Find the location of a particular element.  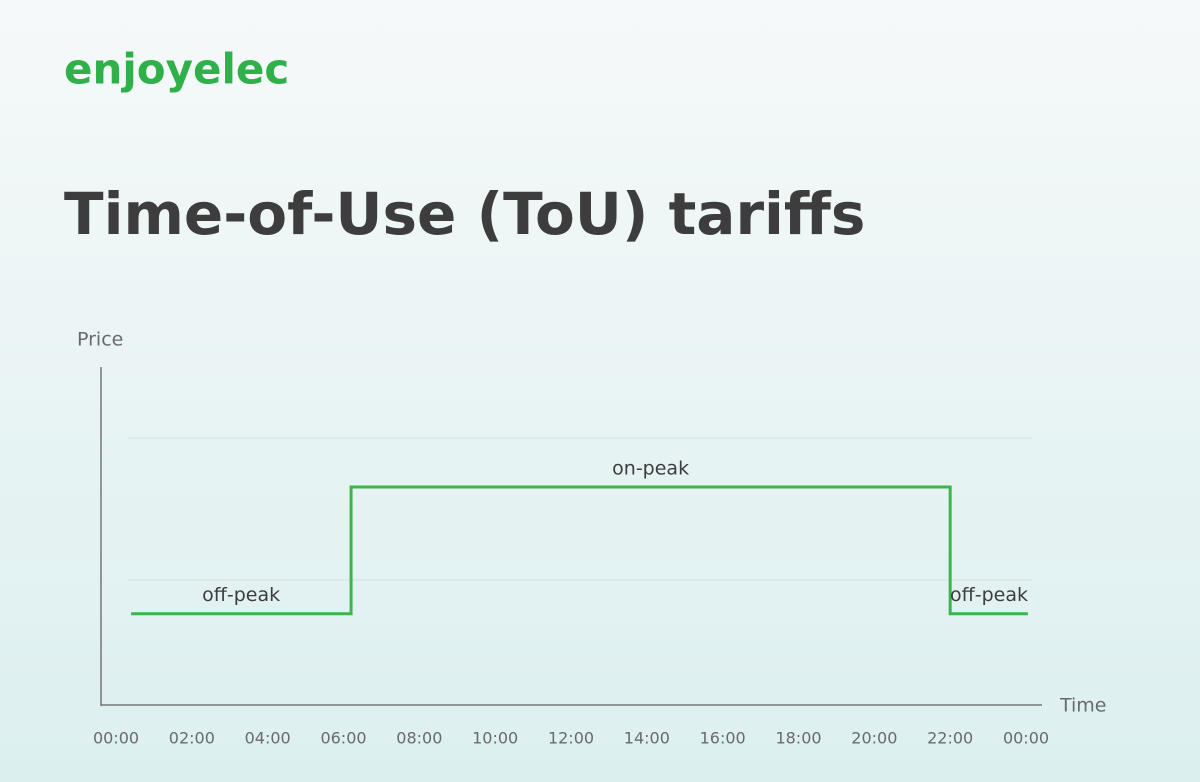

x-tick-label: 22:00 is located at coordinates (950, 738).